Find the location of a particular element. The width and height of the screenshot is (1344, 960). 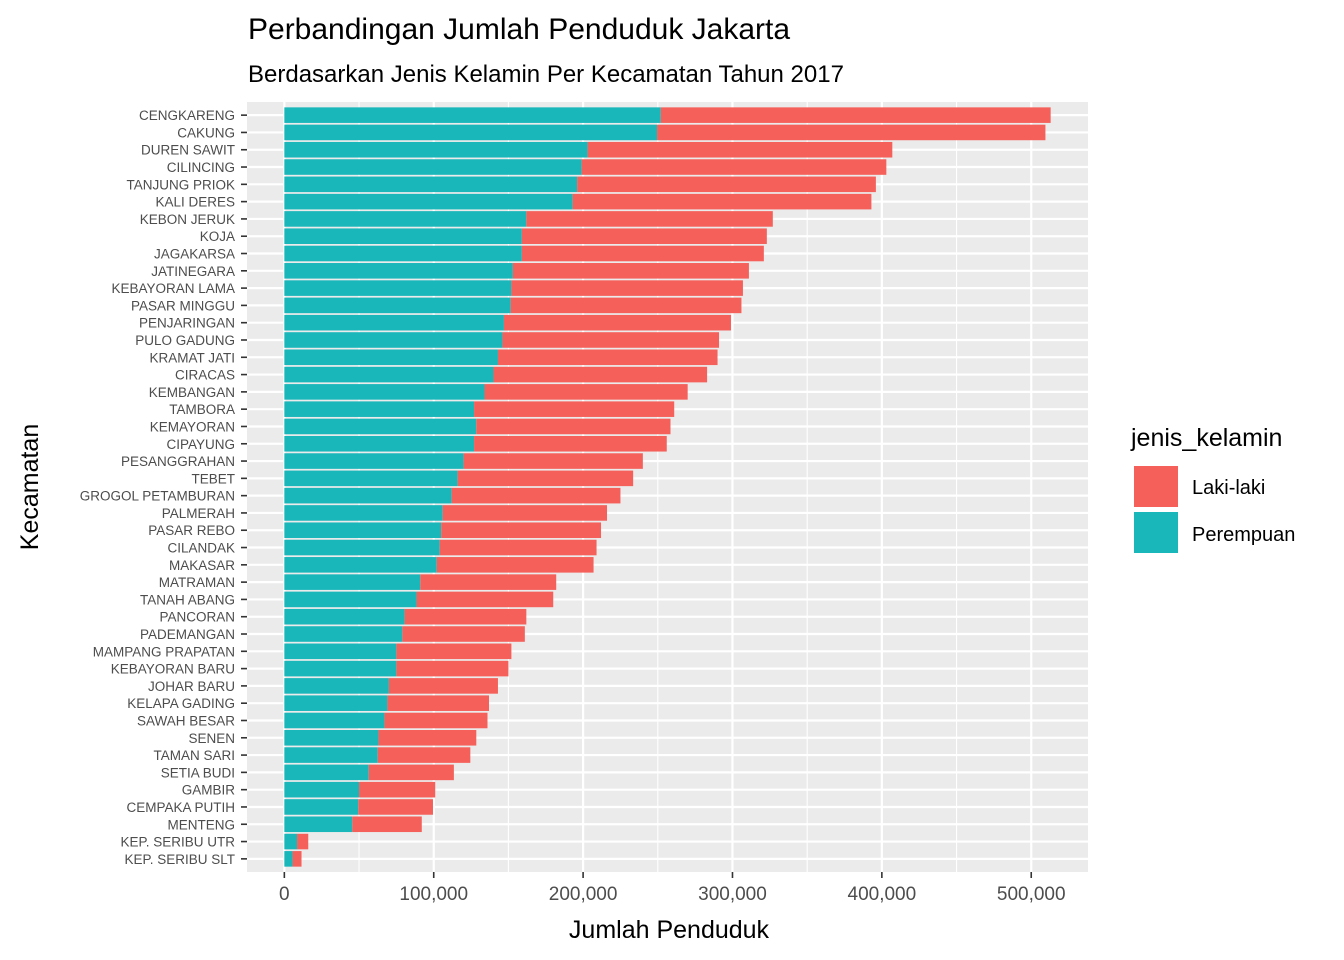

y-axis-label: Kecamatan is located at coordinates (30, 487).